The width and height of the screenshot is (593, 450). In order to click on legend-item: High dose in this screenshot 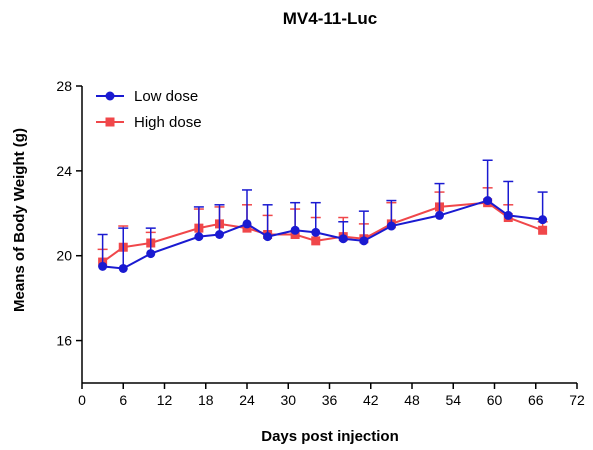, I will do `click(149, 122)`.